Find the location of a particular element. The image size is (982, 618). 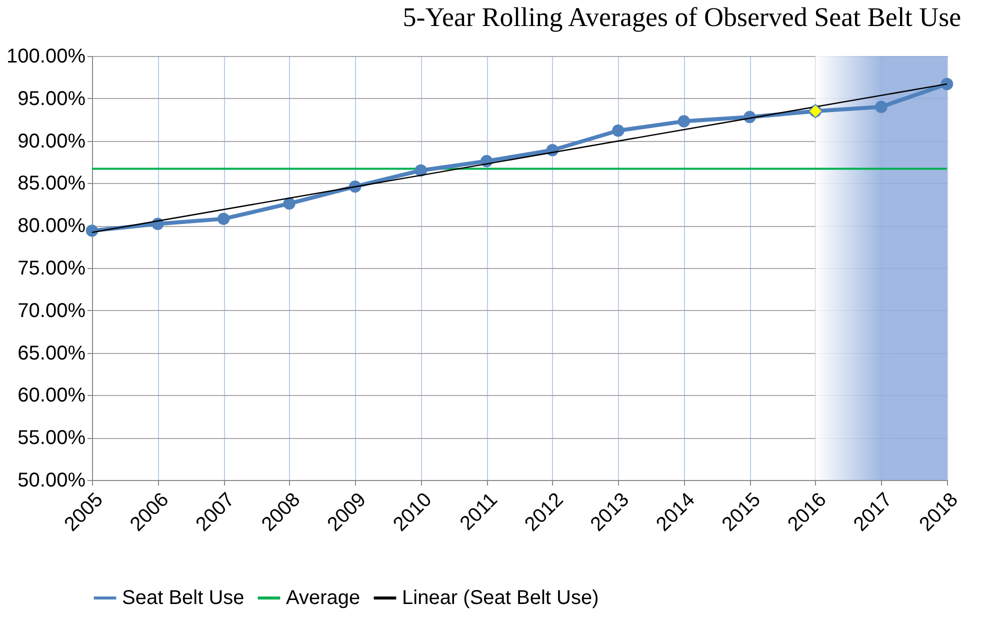

y-tick-label: 85.00% is located at coordinates (52, 183).